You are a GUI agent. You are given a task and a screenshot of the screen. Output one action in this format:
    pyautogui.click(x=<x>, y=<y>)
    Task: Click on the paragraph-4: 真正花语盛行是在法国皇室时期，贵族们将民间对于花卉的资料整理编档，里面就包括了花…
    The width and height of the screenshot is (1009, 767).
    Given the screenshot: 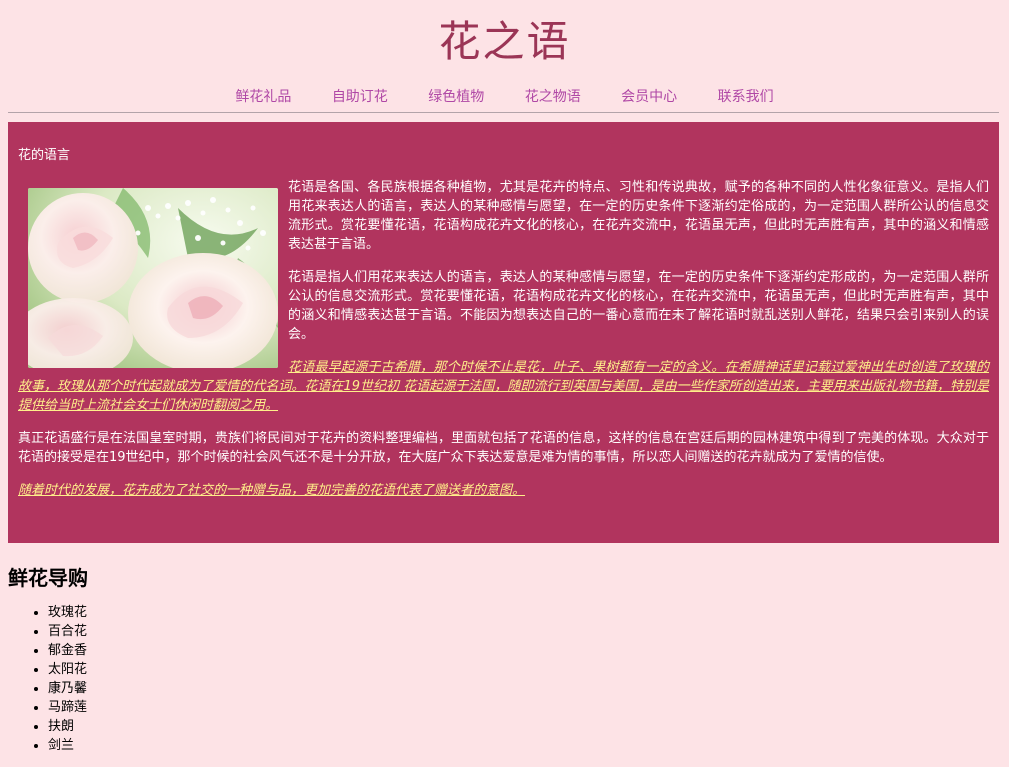 What is the action you would take?
    pyautogui.click(x=503, y=448)
    